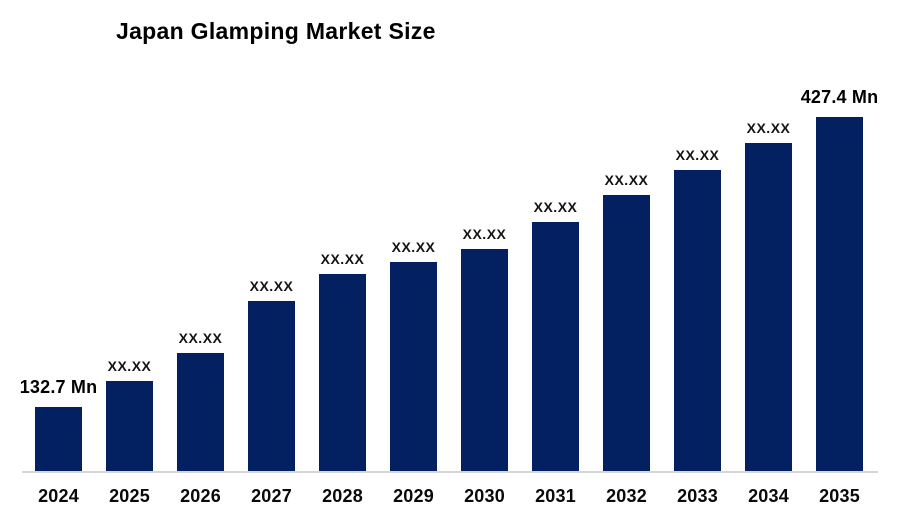 The width and height of the screenshot is (900, 525). What do you see at coordinates (484, 496) in the screenshot?
I see `x-axis-label-2030: 2030` at bounding box center [484, 496].